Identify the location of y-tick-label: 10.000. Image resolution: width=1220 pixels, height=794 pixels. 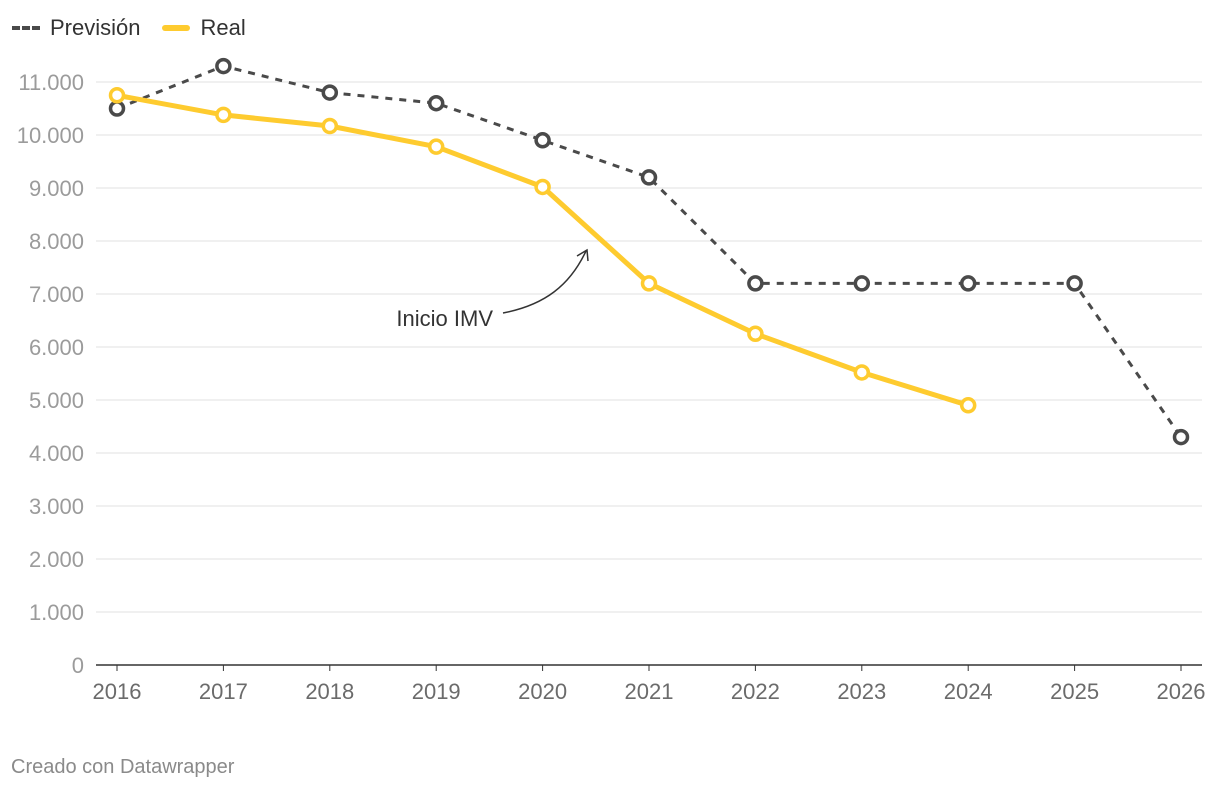
(50, 135).